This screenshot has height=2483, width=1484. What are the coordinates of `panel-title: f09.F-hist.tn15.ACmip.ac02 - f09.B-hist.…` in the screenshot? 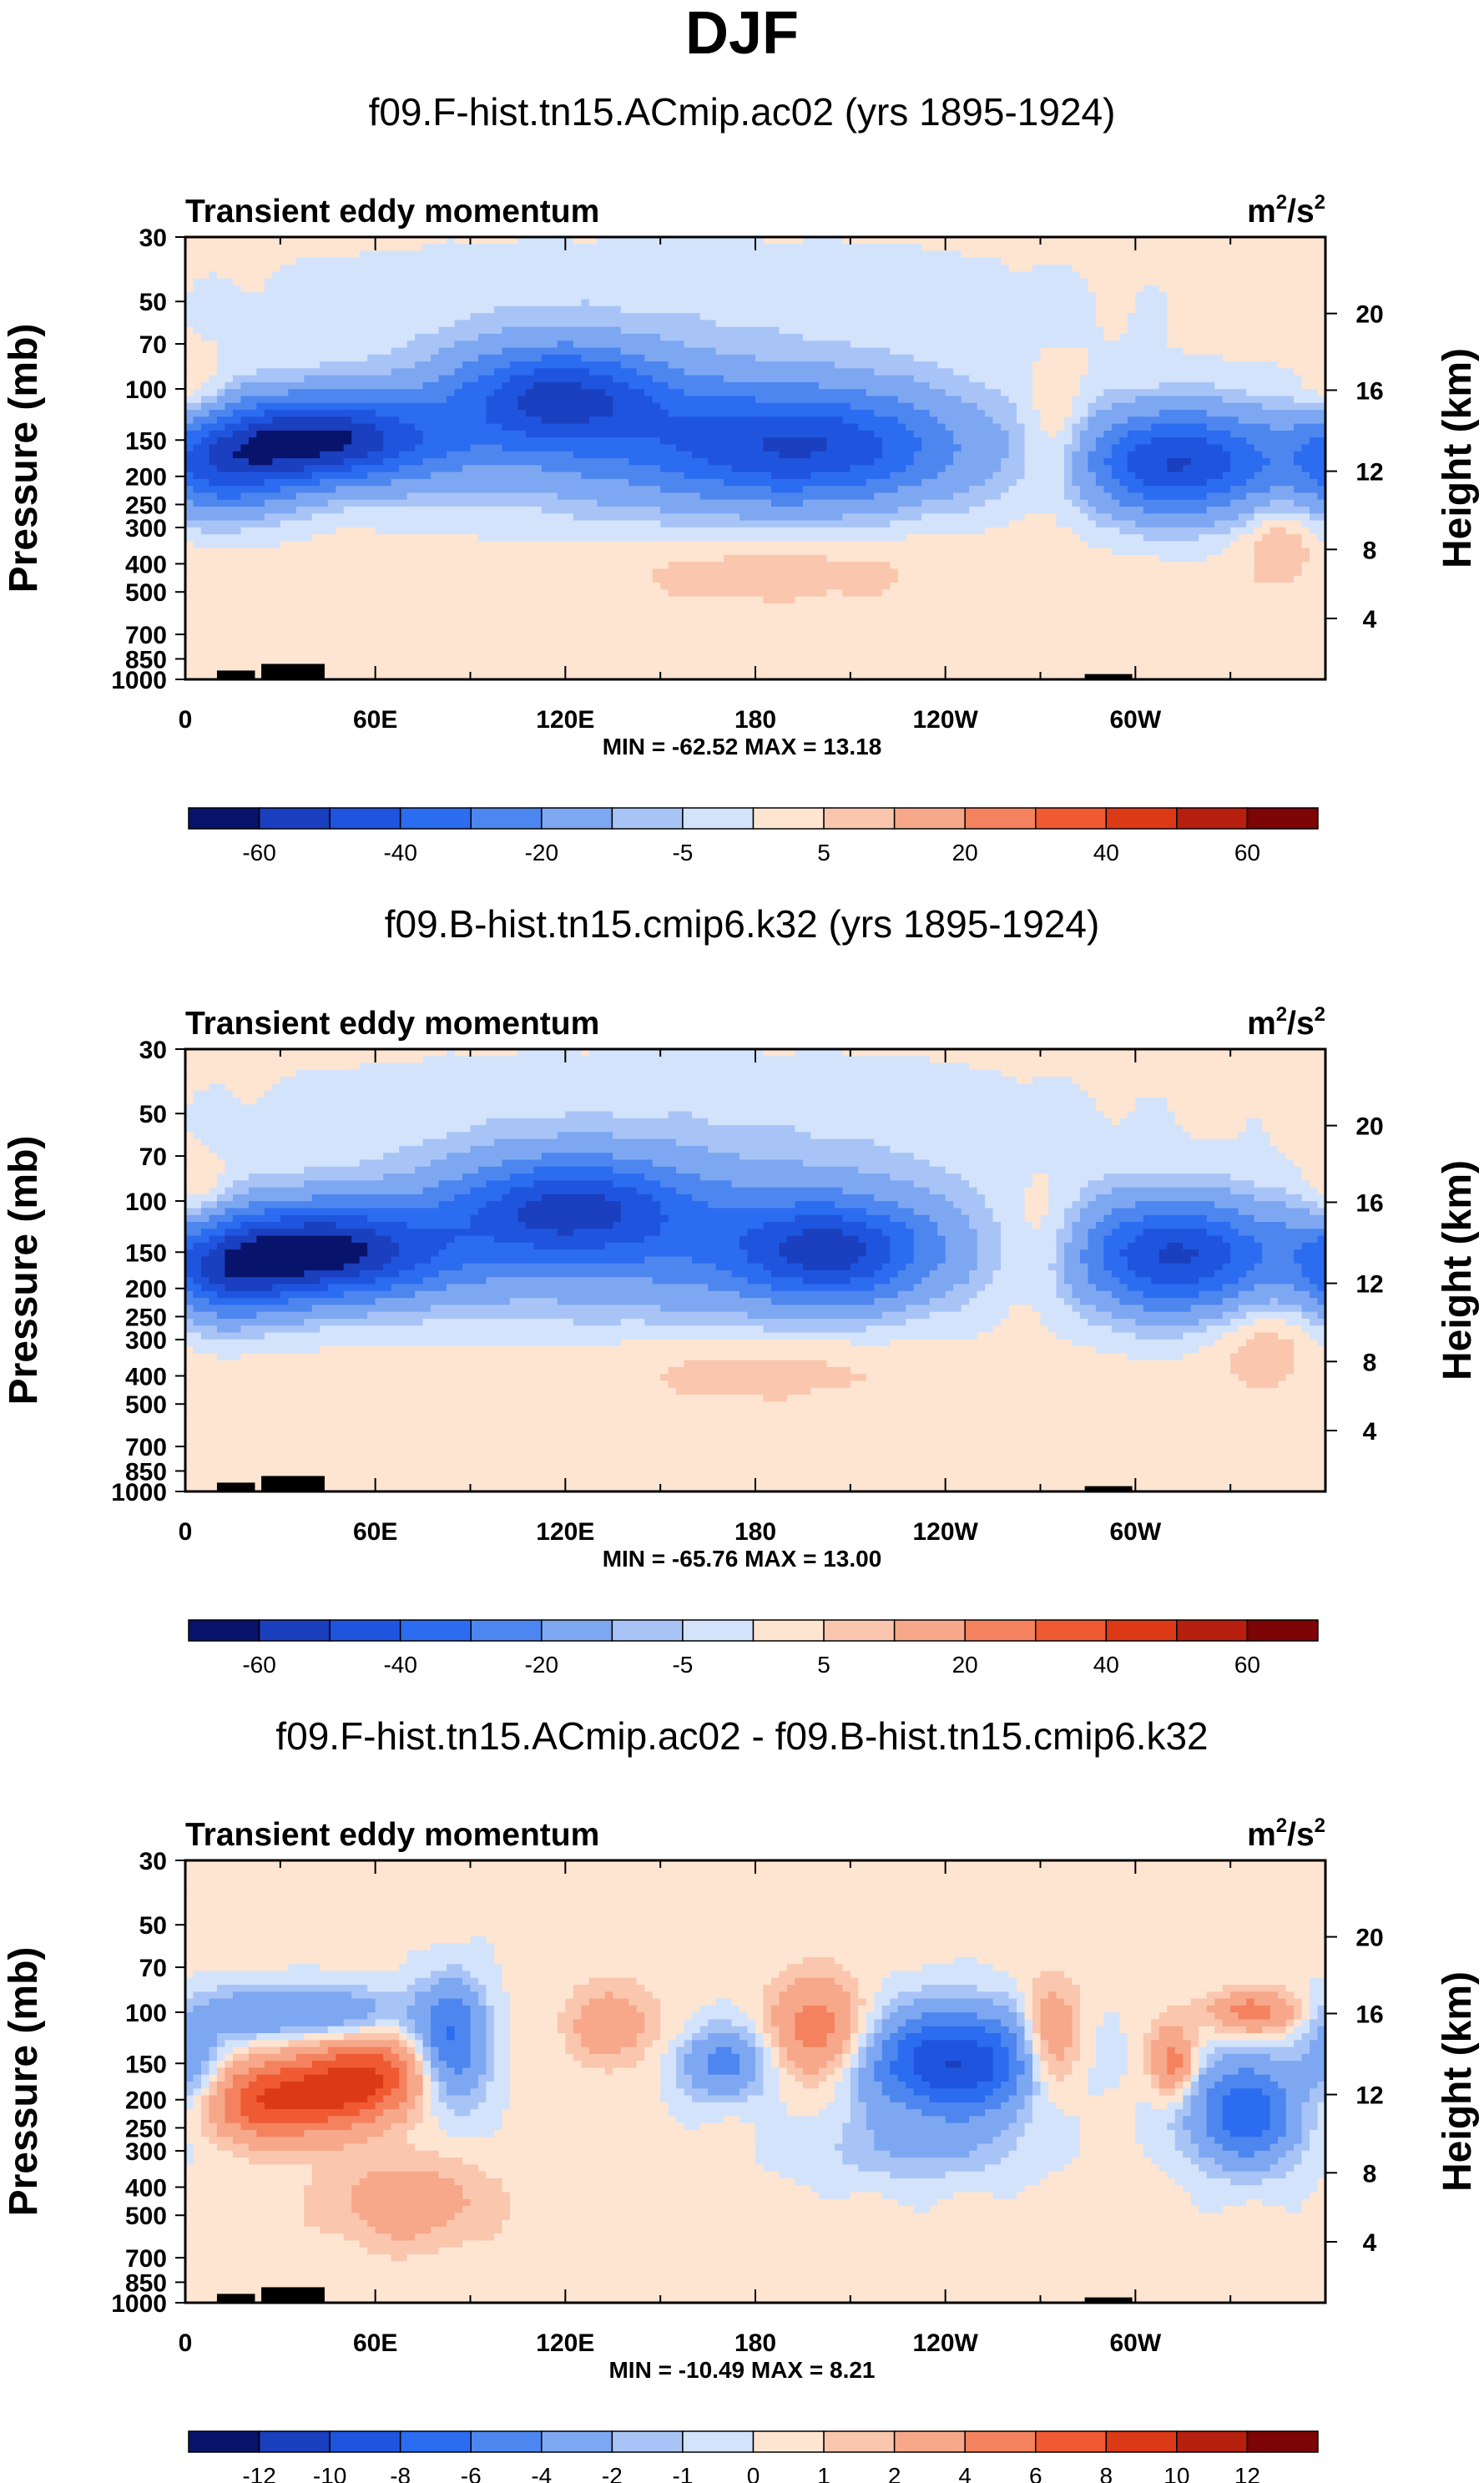 It's located at (741, 1736).